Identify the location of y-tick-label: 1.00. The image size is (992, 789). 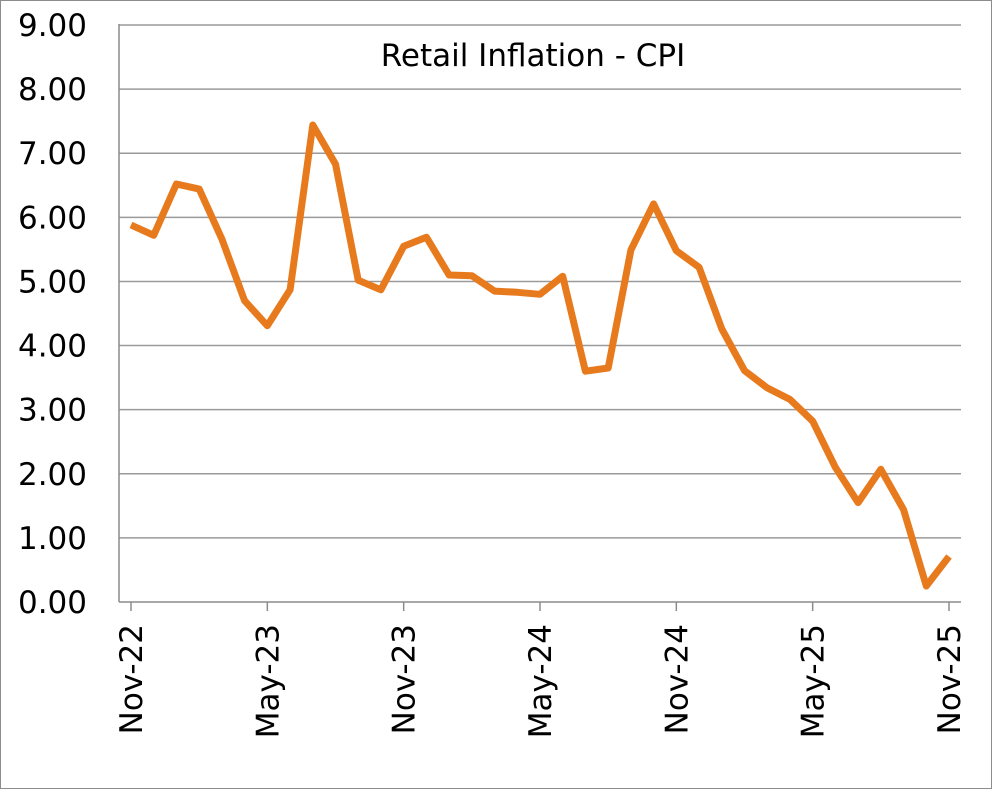
(52, 539).